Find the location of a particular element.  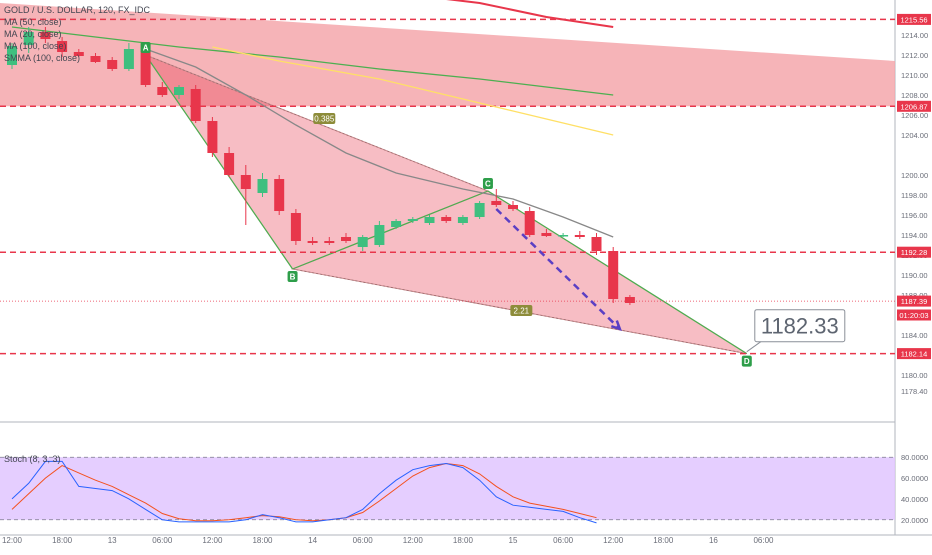

price-tick-label: 1210.00 is located at coordinates (914, 75).